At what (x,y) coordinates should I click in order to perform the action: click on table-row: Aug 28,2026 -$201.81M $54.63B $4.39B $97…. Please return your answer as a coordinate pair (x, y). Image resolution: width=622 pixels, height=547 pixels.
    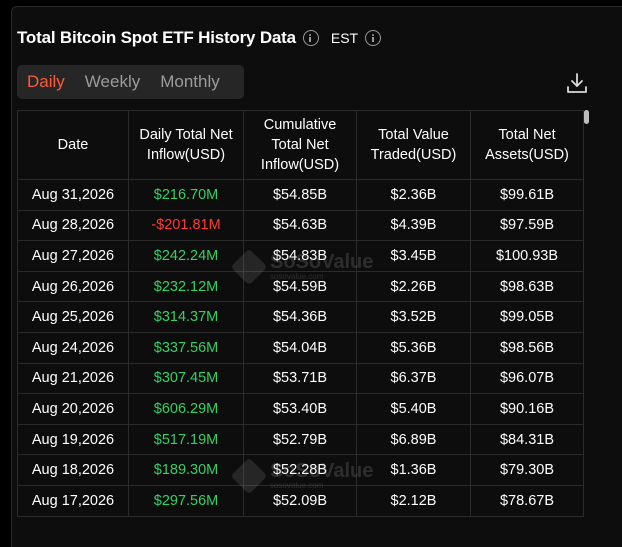
    Looking at the image, I should click on (300, 225).